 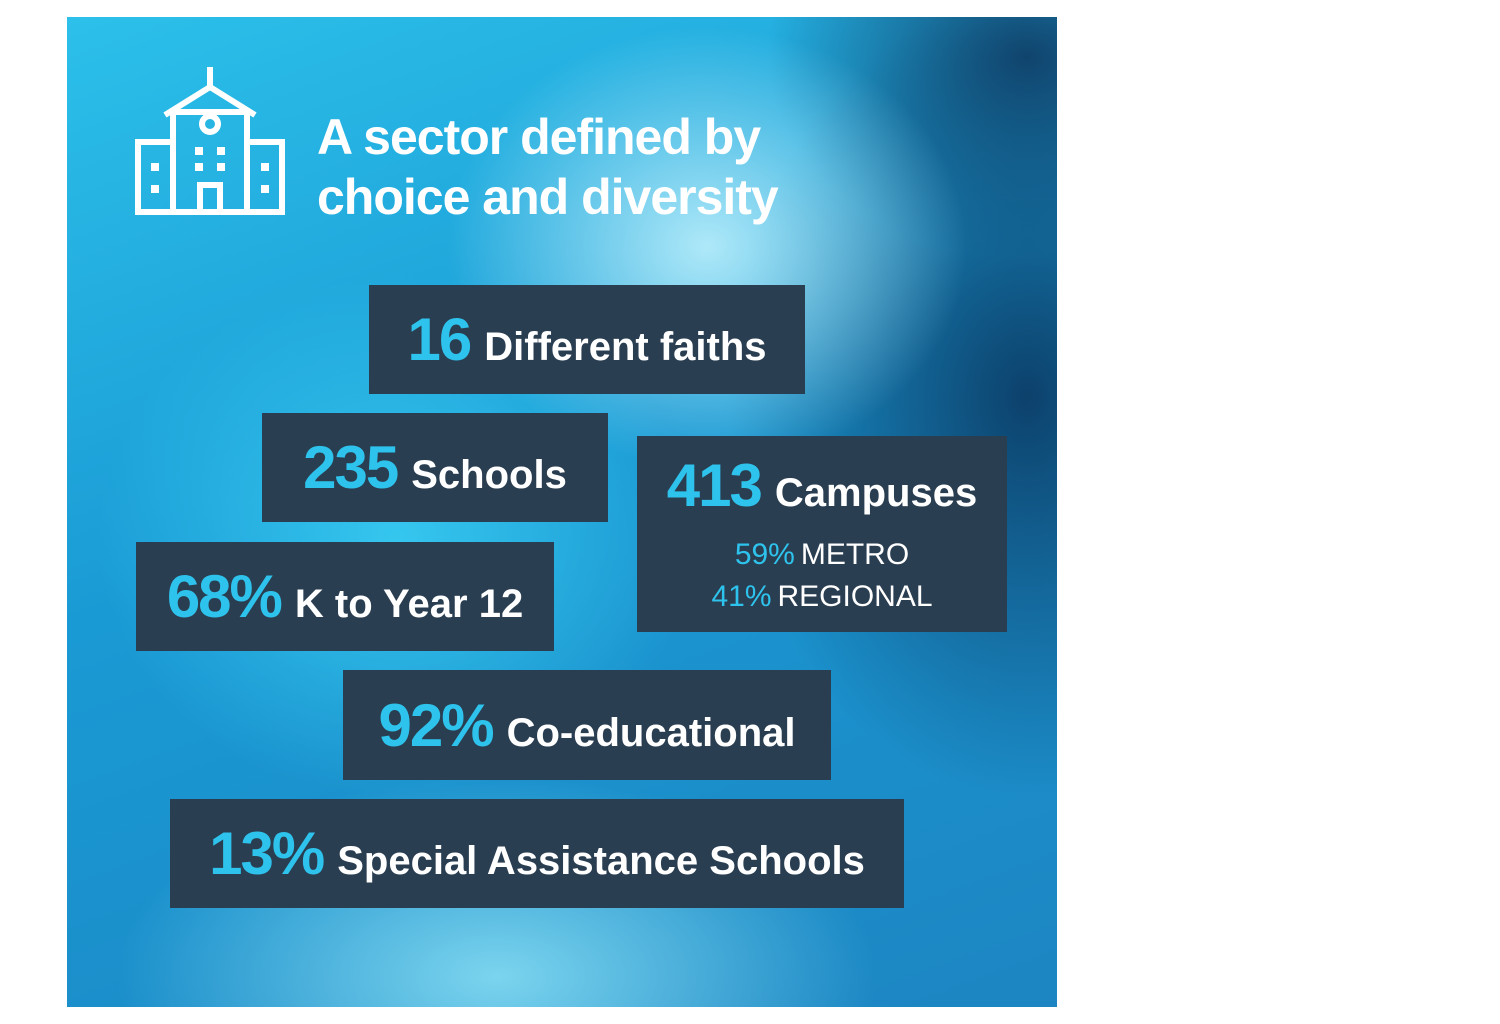 I want to click on stat-box: 68% K to Year 12, so click(x=345, y=596).